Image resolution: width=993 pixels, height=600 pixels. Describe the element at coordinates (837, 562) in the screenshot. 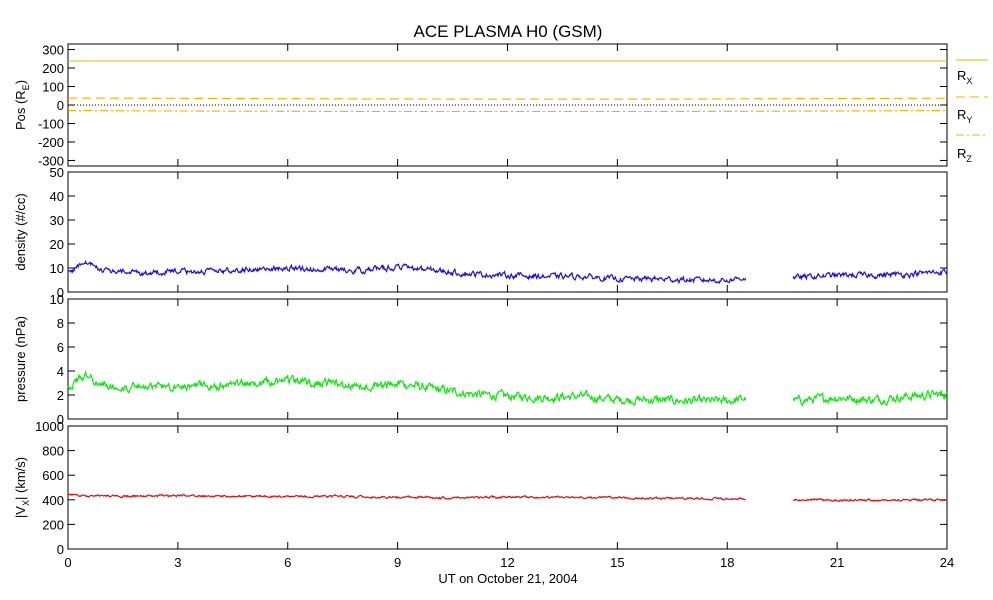

I see `x-tick-label: 21` at that location.